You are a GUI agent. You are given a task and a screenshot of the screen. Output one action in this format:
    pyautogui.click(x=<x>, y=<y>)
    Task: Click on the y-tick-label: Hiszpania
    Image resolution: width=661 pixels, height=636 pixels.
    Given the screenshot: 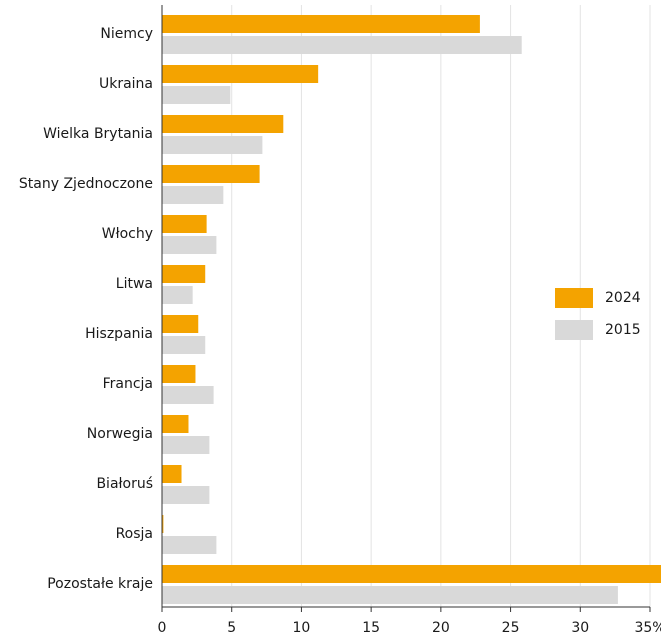 What is the action you would take?
    pyautogui.click(x=119, y=334)
    